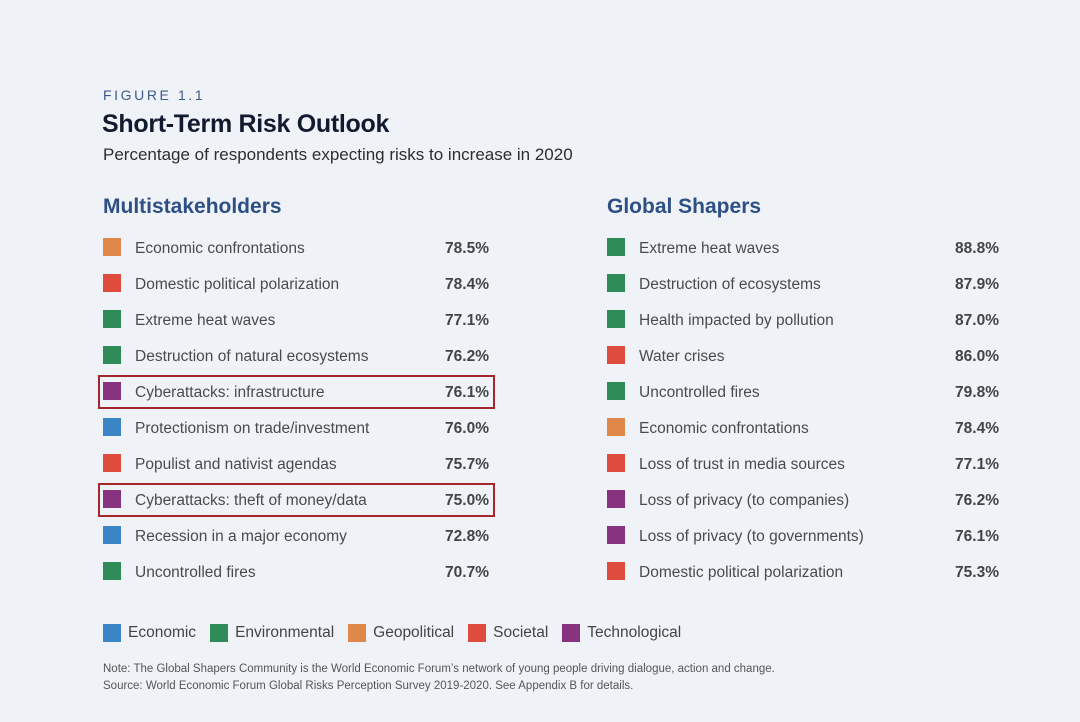 The width and height of the screenshot is (1080, 722). I want to click on legend-label: Environmental, so click(285, 632).